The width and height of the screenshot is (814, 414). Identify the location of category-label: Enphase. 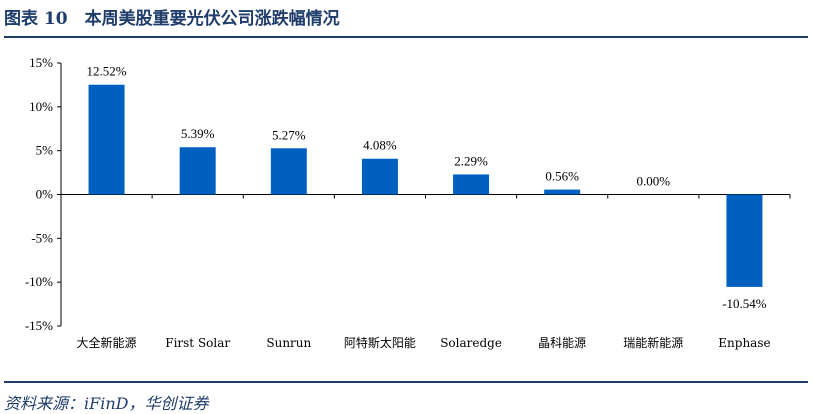
(744, 343).